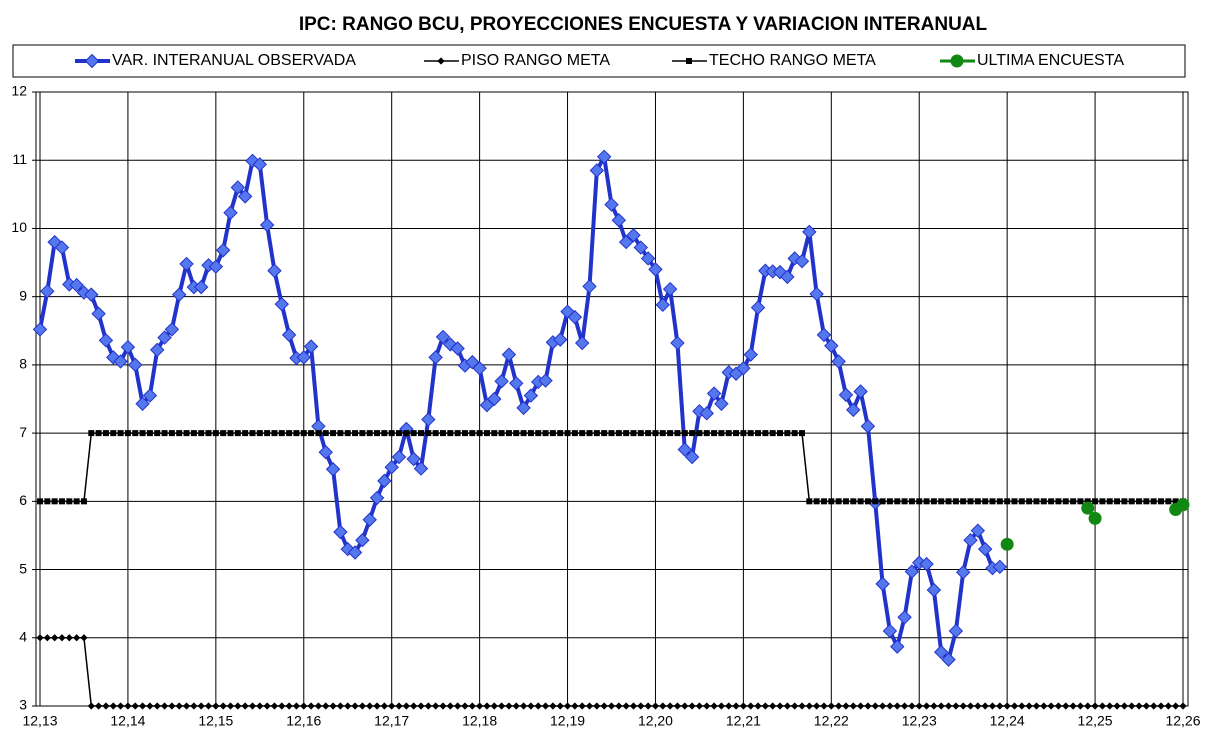  What do you see at coordinates (831, 721) in the screenshot?
I see `x-tick-label: 12,22` at bounding box center [831, 721].